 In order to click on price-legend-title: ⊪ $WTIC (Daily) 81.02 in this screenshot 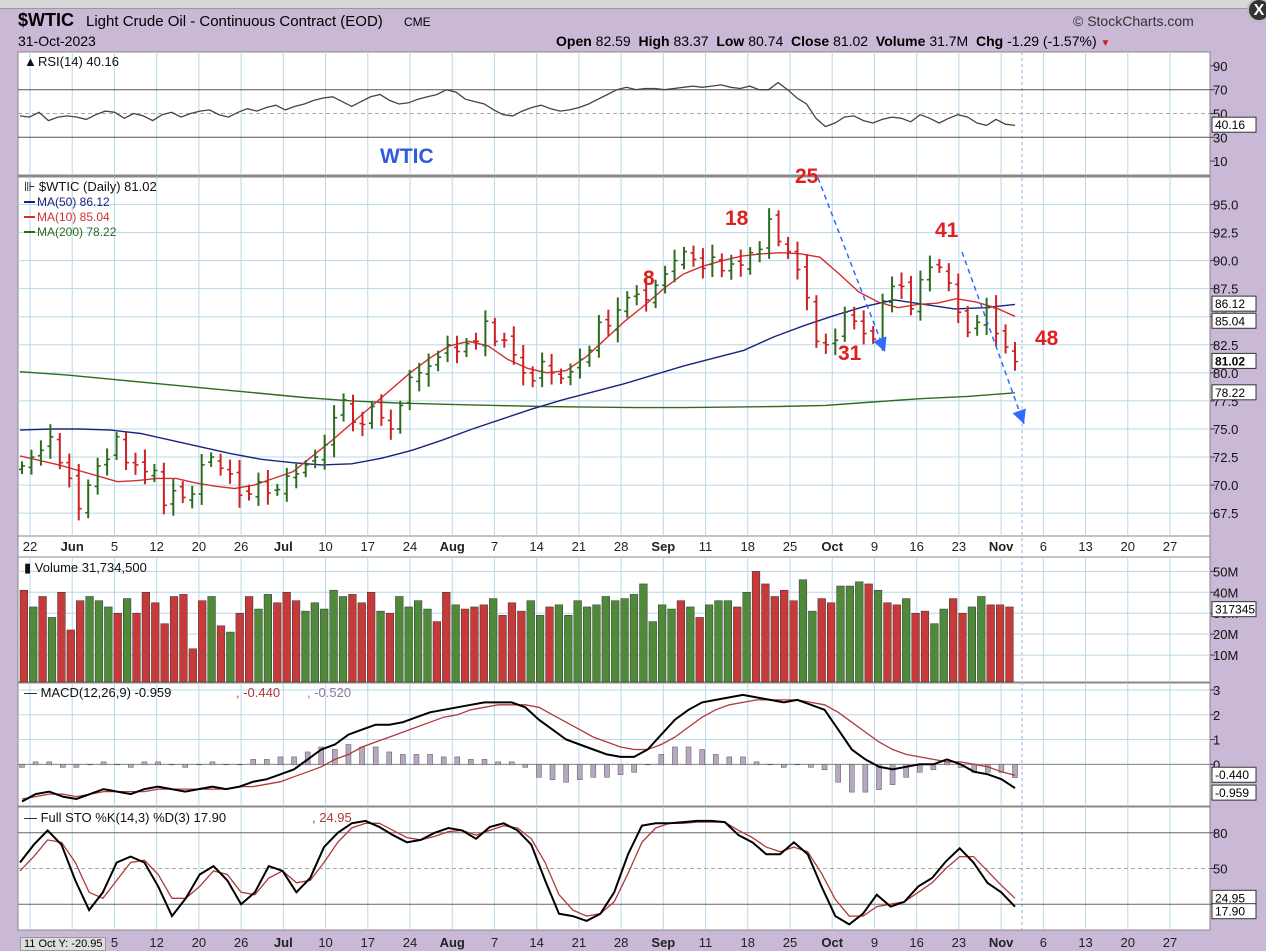, I will do `click(90, 186)`.